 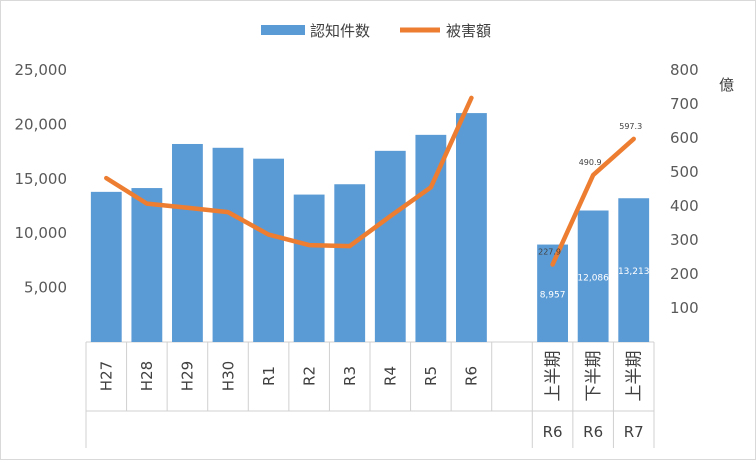 I want to click on category-label: 下半期, so click(x=594, y=376).